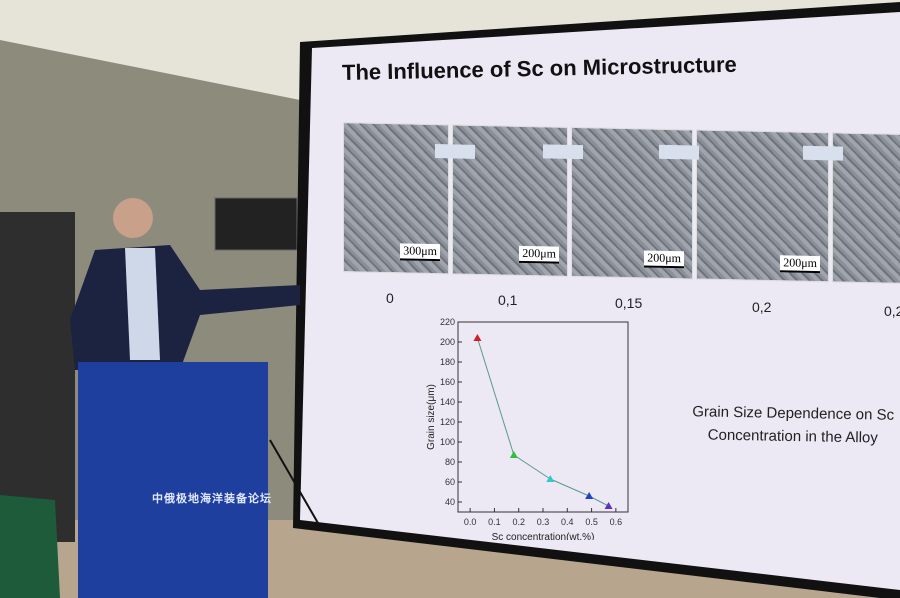 The width and height of the screenshot is (900, 598). Describe the element at coordinates (390, 298) in the screenshot. I see `concentration-label: 0` at that location.